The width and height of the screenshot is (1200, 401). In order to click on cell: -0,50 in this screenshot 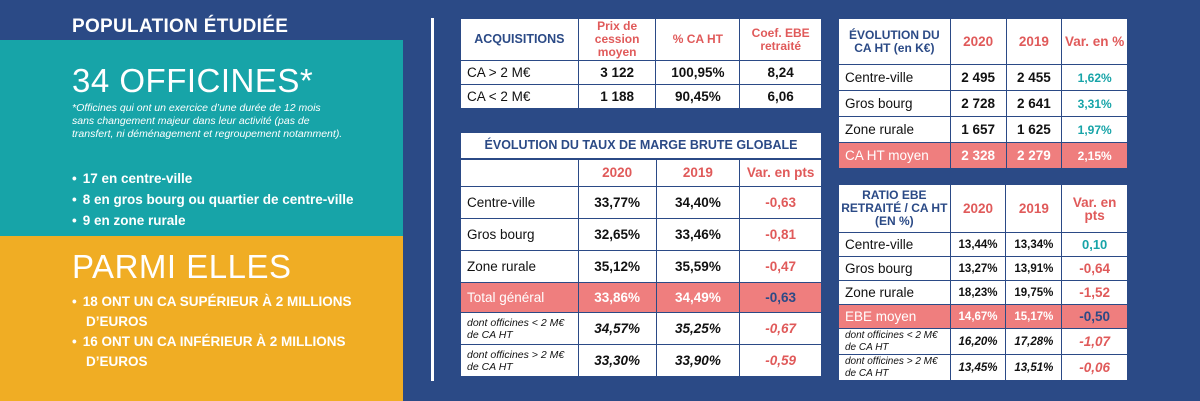, I will do `click(1094, 316)`.